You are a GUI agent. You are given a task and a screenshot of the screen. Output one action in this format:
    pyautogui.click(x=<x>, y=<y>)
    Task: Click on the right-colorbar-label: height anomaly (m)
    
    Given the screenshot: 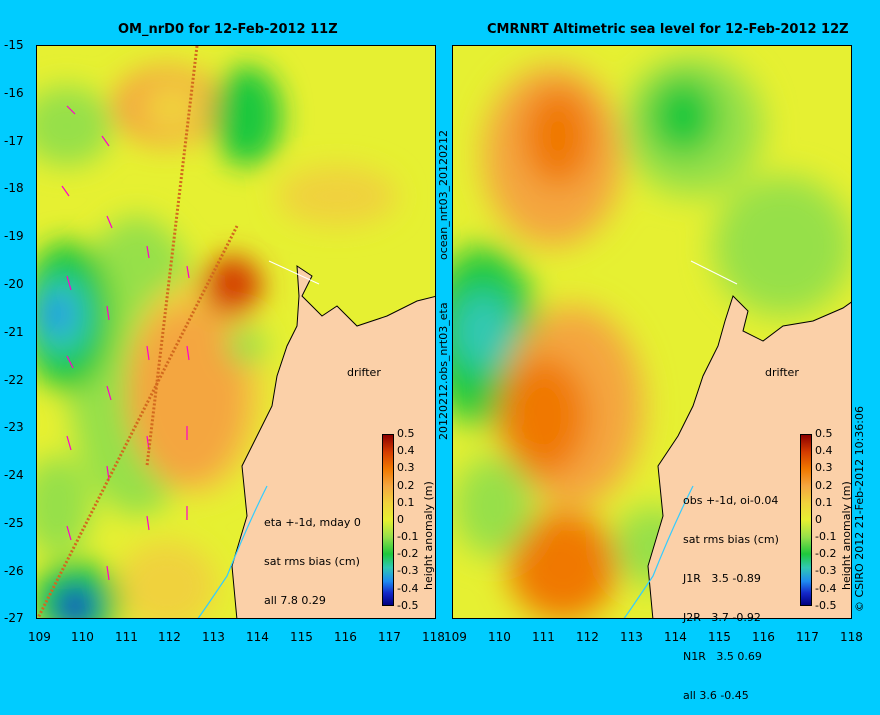 What is the action you would take?
    pyautogui.click(x=846, y=535)
    